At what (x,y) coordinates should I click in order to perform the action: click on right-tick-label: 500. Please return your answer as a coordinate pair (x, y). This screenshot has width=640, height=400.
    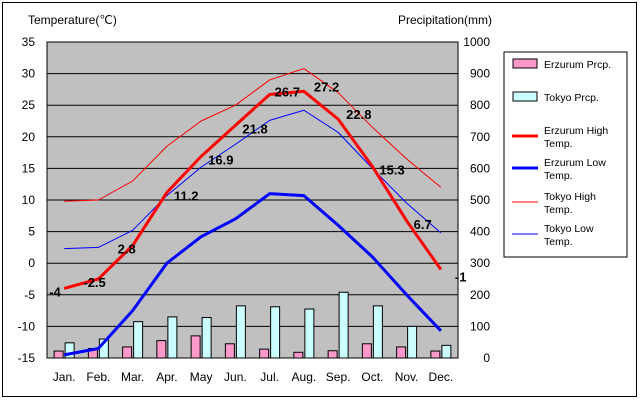
    Looking at the image, I should click on (480, 200).